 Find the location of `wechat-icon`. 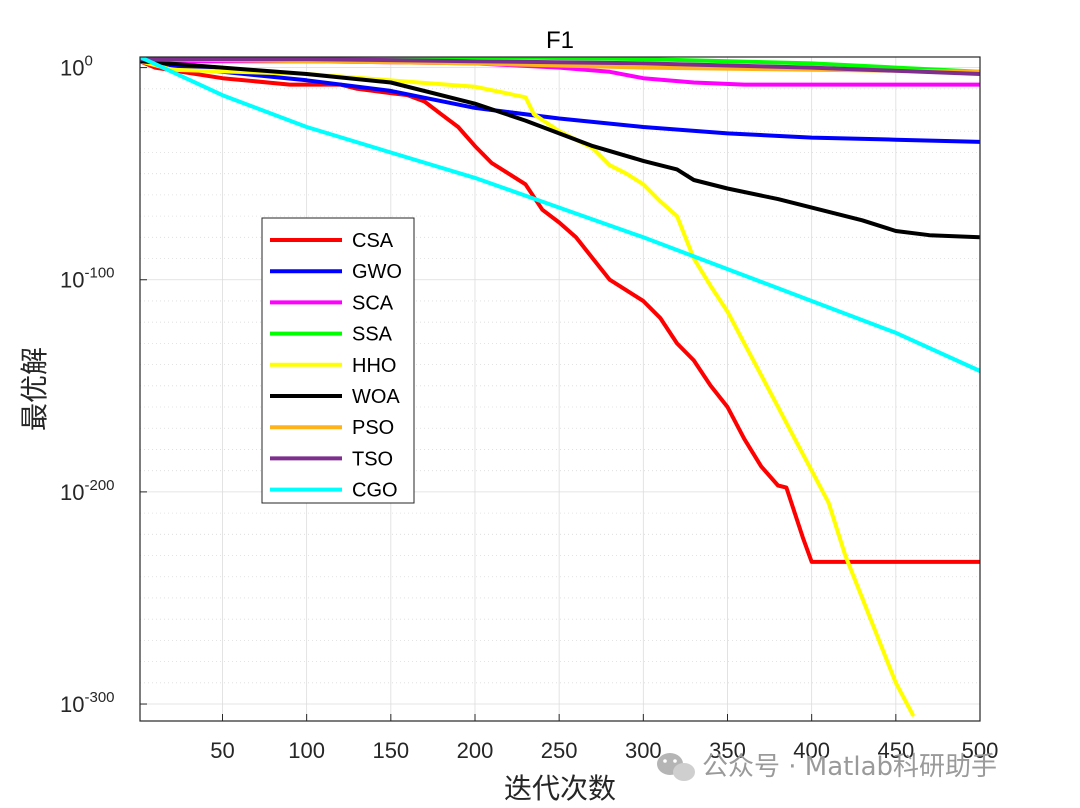

wechat-icon is located at coordinates (676, 767).